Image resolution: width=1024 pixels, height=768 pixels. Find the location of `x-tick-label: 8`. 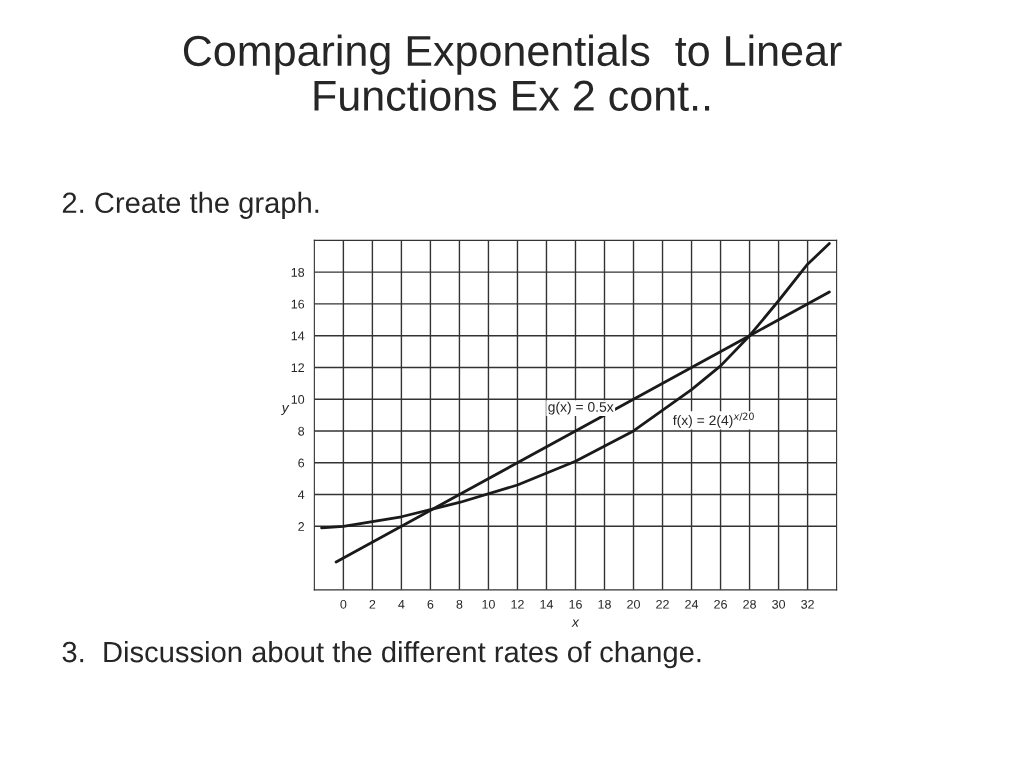

x-tick-label: 8 is located at coordinates (459, 604).